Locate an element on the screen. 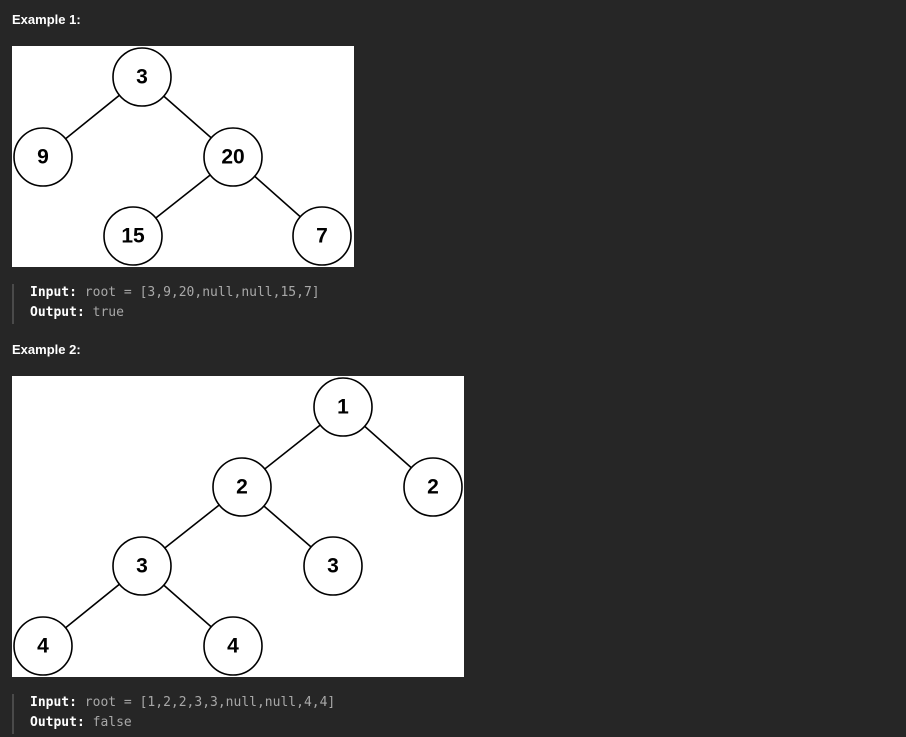 Image resolution: width=906 pixels, height=737 pixels. output-line: Output: false is located at coordinates (81, 723).